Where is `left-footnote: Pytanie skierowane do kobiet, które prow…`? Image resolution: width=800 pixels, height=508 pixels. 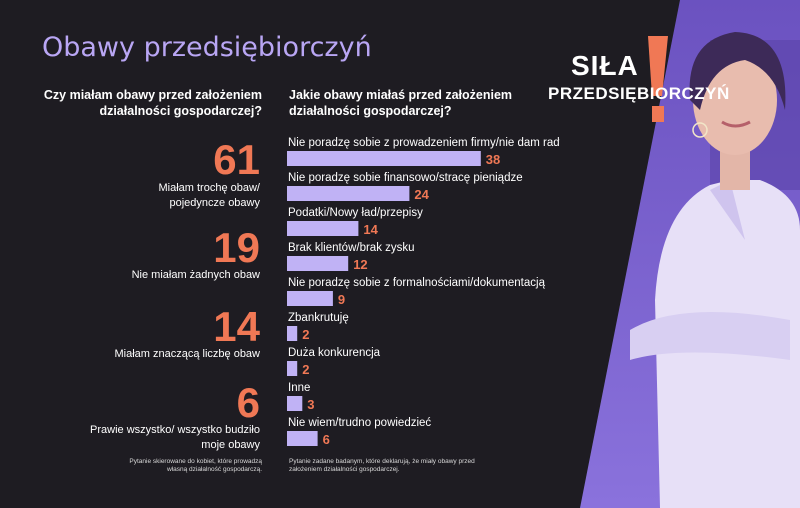 left-footnote: Pytanie skierowane do kobiet, które prow… is located at coordinates (195, 465).